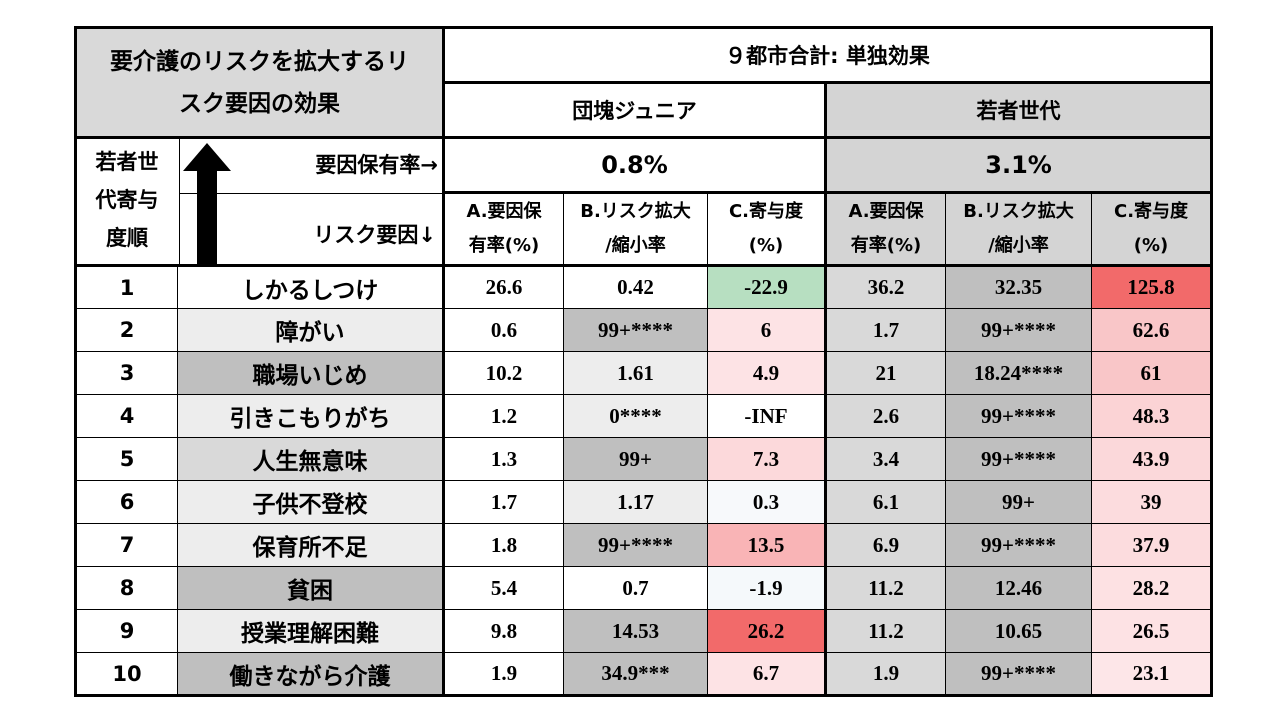 The width and height of the screenshot is (1280, 720). I want to click on cross-horizontal-divider, so click(310, 193).